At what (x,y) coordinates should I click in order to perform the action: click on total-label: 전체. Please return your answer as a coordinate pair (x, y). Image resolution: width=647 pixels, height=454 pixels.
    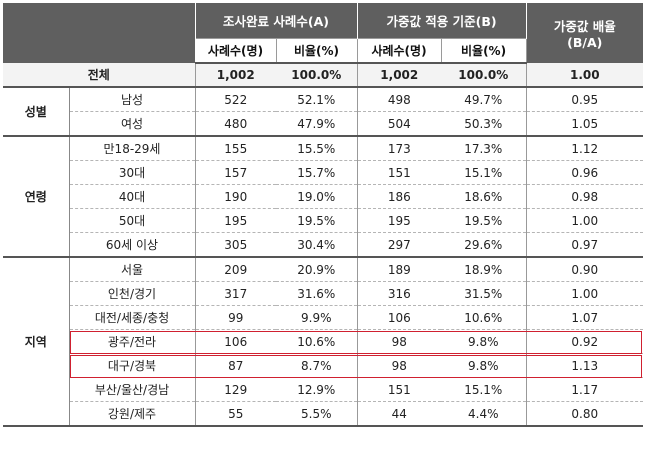
    Looking at the image, I should click on (99, 75).